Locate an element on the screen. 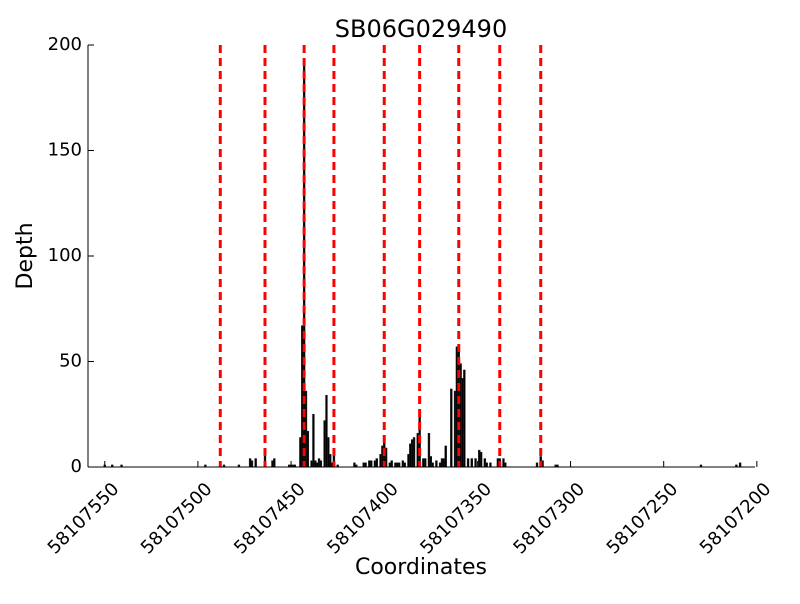 The image size is (800, 604). x-tick-label: 58107250 is located at coordinates (643, 519).